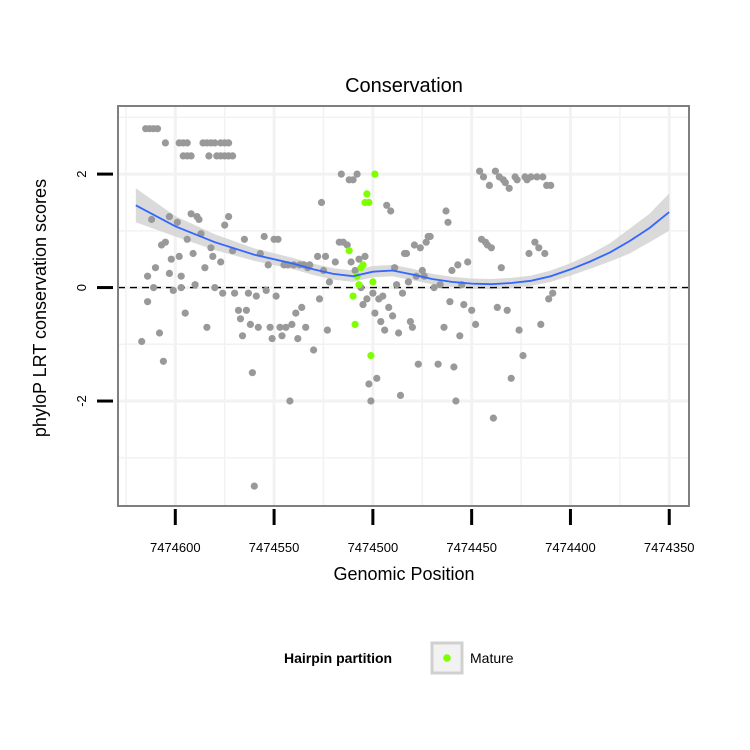  I want to click on x-tick-label: 7474550, so click(274, 547).